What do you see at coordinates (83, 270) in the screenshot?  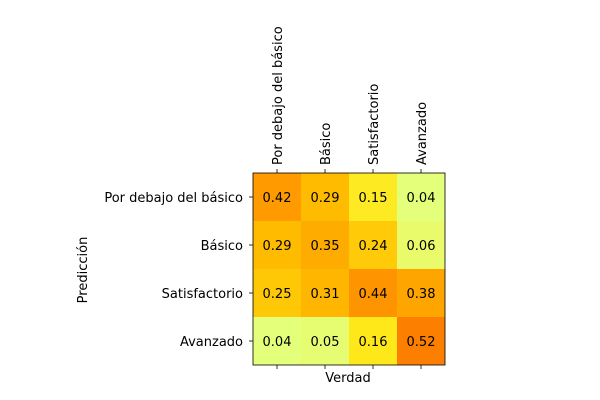 I see `y-axis-label: Predicción` at bounding box center [83, 270].